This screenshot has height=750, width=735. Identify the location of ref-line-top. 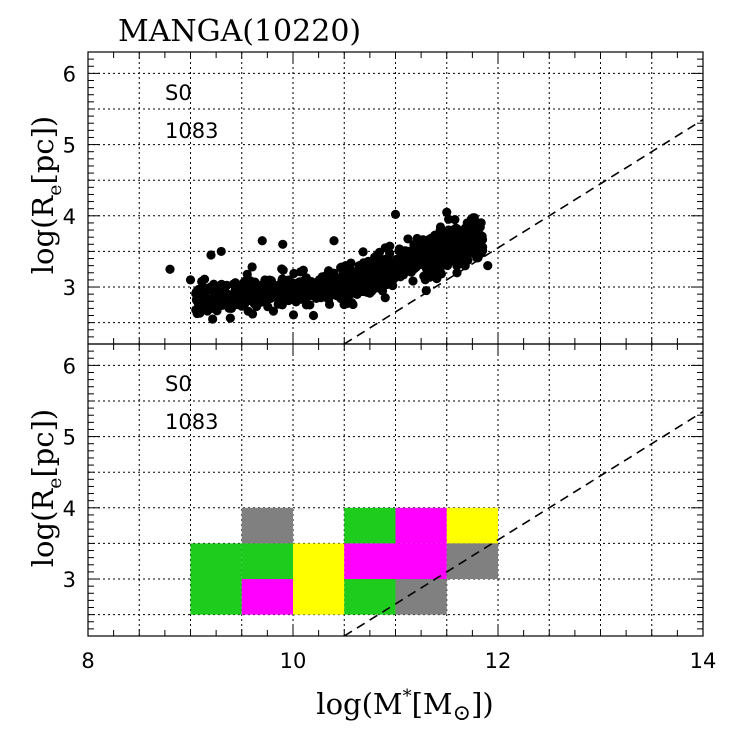
(523, 231).